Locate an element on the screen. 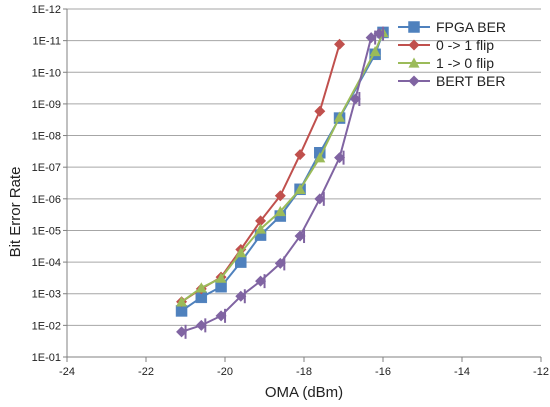 Image resolution: width=550 pixels, height=407 pixels. x-tick-labels: -24 -22 -20 -18 -16 -14 -12 is located at coordinates (304, 372).